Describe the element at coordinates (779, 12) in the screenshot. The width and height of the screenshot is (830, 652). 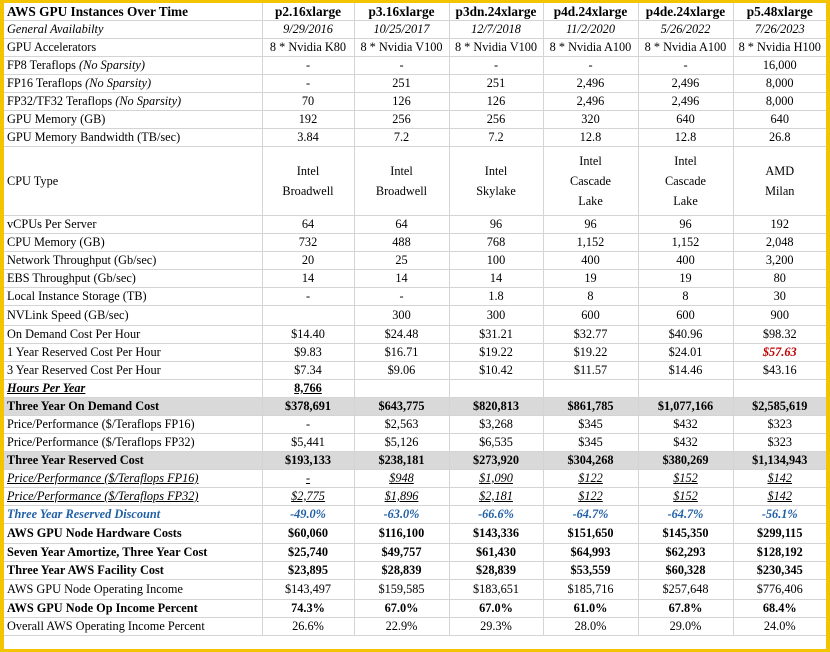
I see `instance-header: p5.48xlarge` at that location.